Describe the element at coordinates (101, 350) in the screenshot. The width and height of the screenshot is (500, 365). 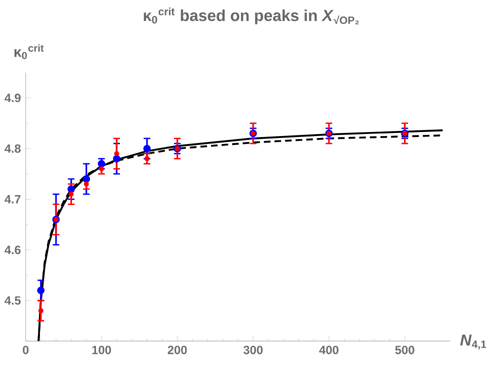
I see `x-tick-label: 100` at that location.